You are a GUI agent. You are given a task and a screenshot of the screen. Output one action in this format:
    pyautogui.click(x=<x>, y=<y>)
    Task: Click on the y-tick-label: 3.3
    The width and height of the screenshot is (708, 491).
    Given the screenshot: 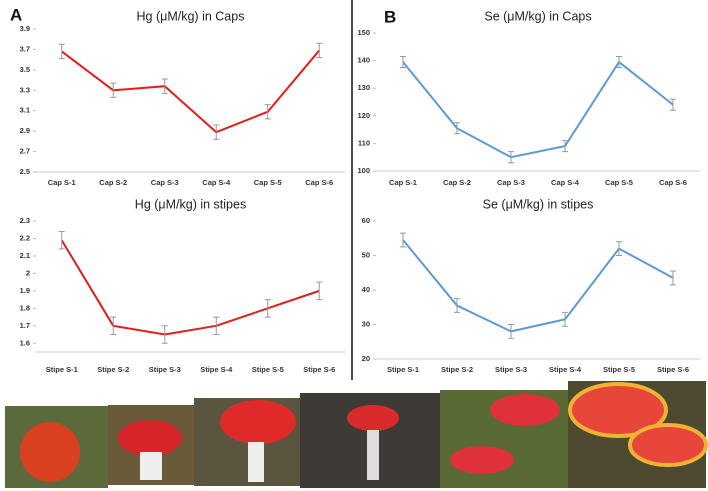 What is the action you would take?
    pyautogui.click(x=25, y=89)
    